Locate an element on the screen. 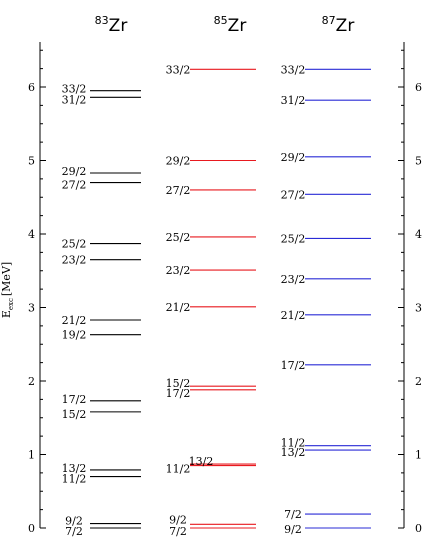 Image resolution: width=425 pixels, height=550 pixels. right-tick-label: 6 is located at coordinates (418, 87).